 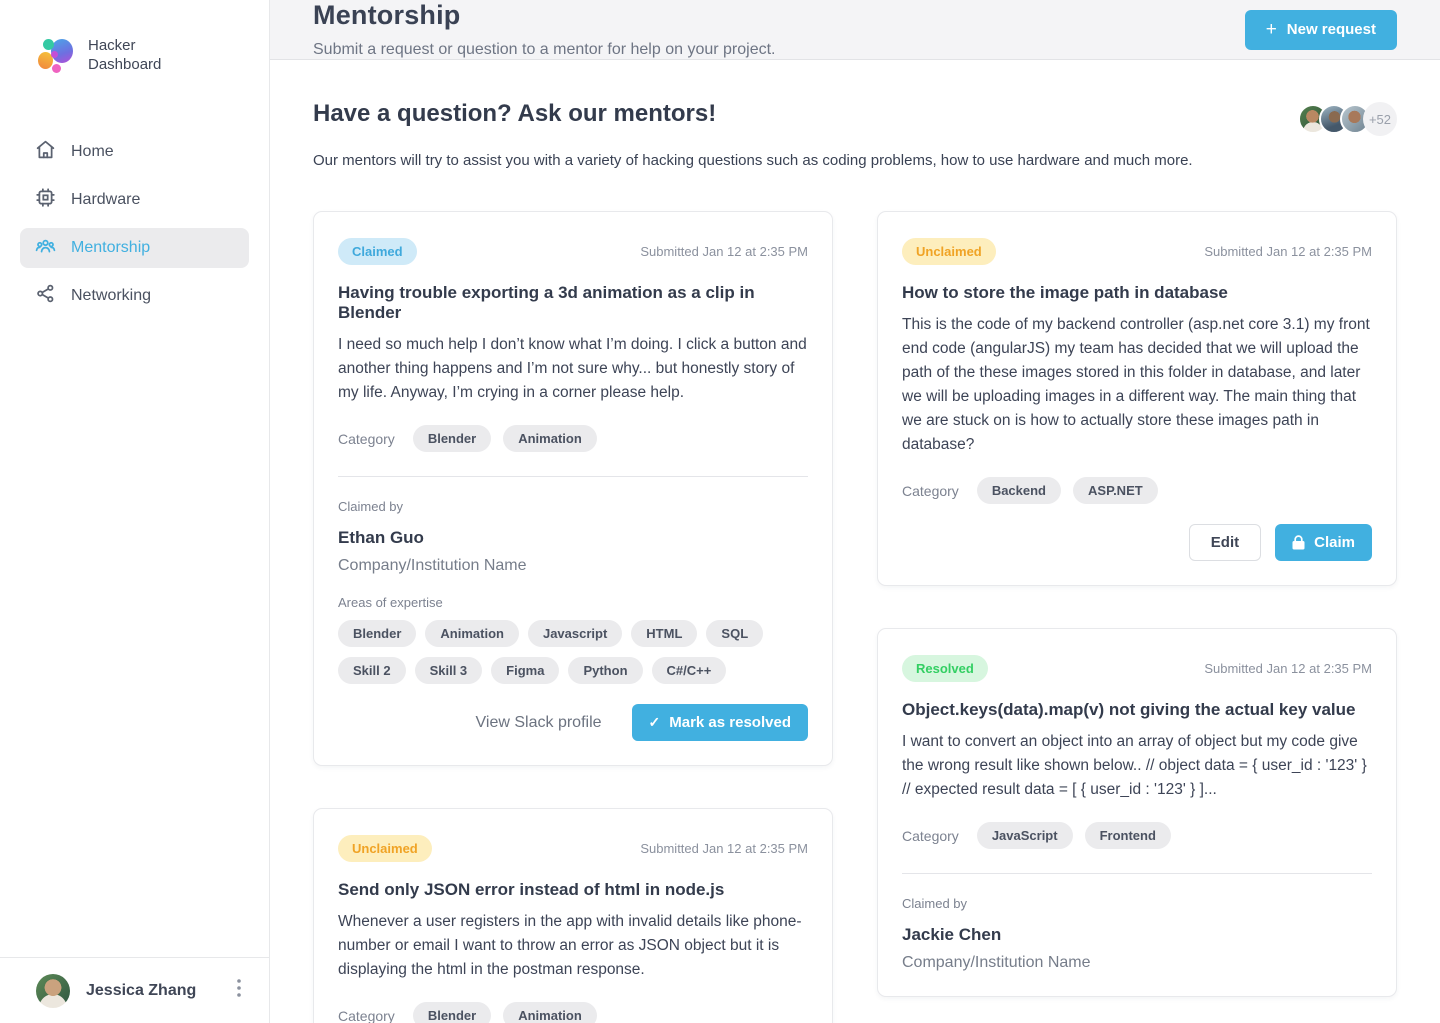 I want to click on chip-icon, so click(x=45, y=200).